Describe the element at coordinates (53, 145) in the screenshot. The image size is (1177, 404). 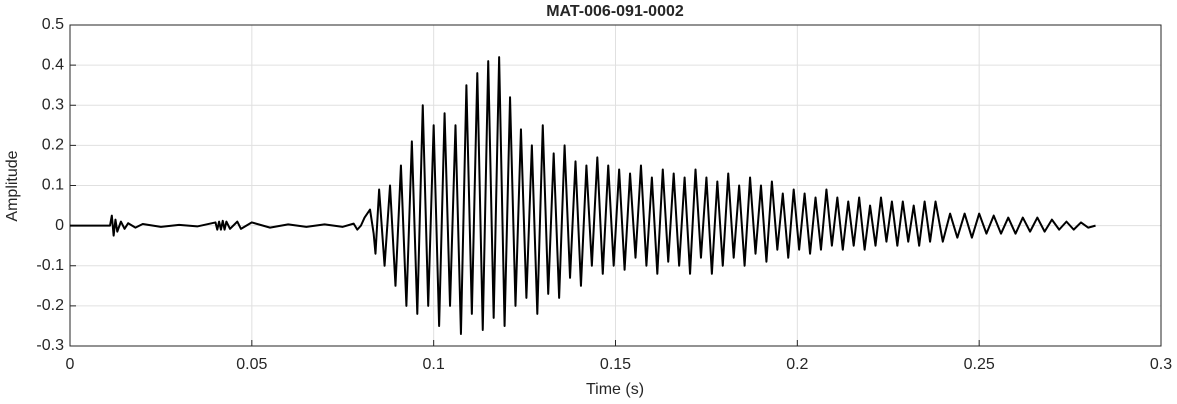
I see `y-tick-label: 0.2` at that location.